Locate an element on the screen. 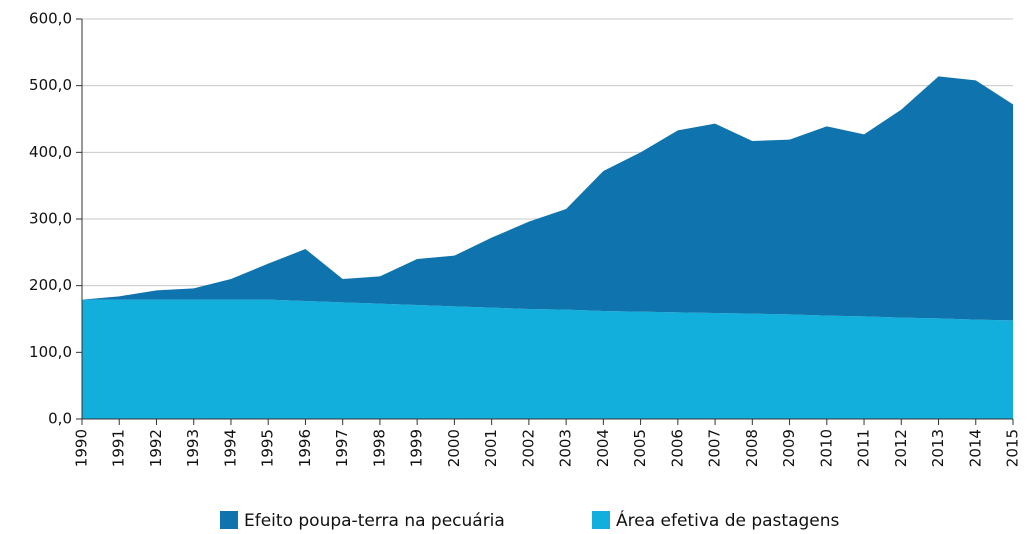 Image resolution: width=1027 pixels, height=534 pixels. x-tick-label: 2013 is located at coordinates (938, 448).